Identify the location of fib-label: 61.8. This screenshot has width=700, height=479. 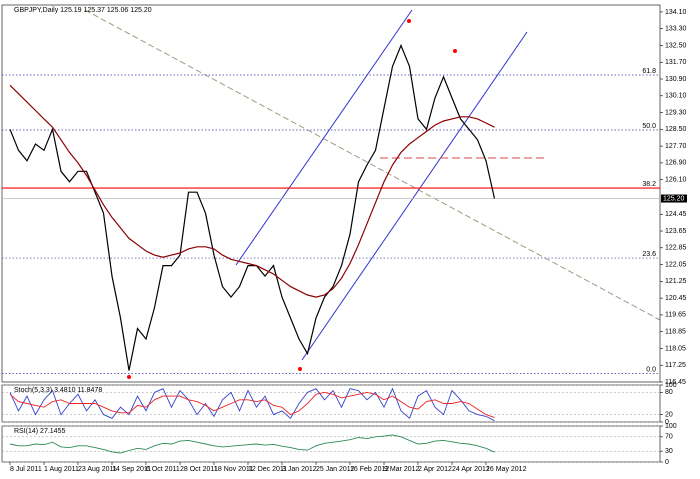
(649, 71).